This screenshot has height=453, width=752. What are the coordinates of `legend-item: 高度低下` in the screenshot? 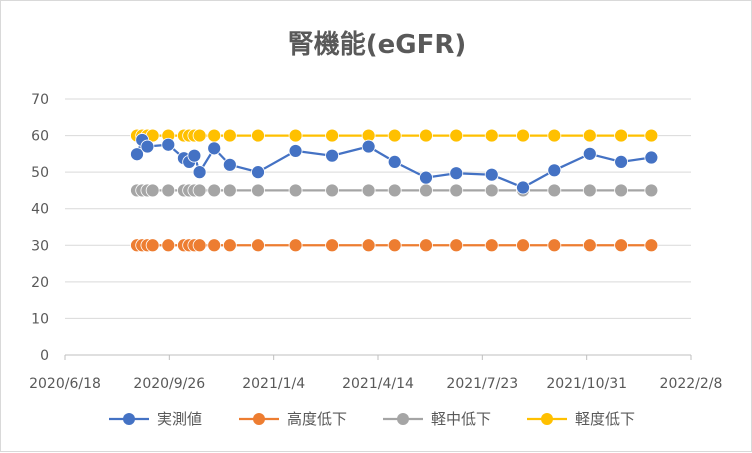 It's located at (293, 419).